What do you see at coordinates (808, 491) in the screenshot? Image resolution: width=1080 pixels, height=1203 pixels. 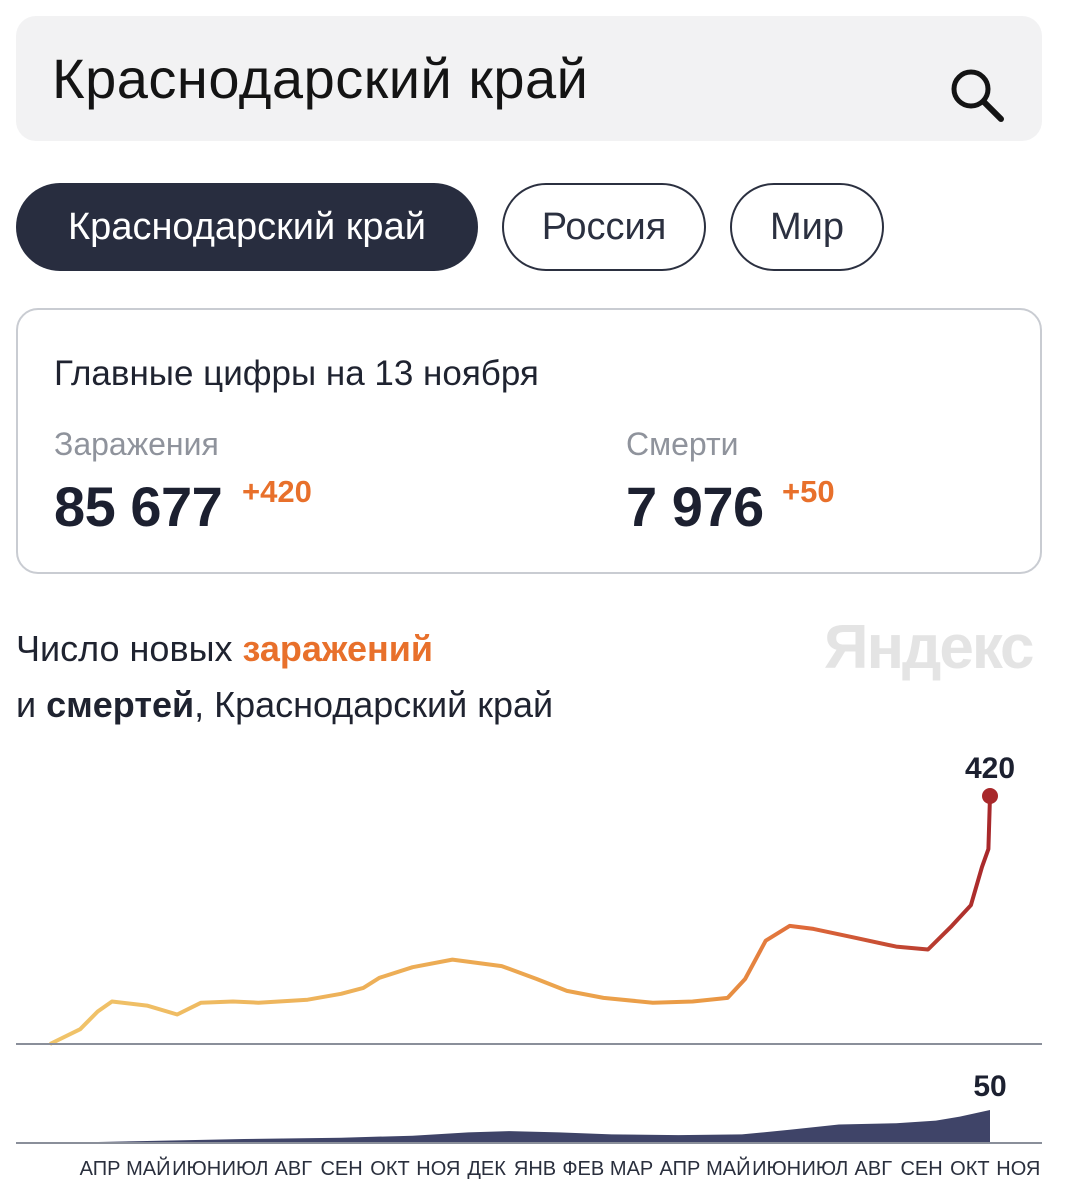 I see `deaths-delta: +50` at bounding box center [808, 491].